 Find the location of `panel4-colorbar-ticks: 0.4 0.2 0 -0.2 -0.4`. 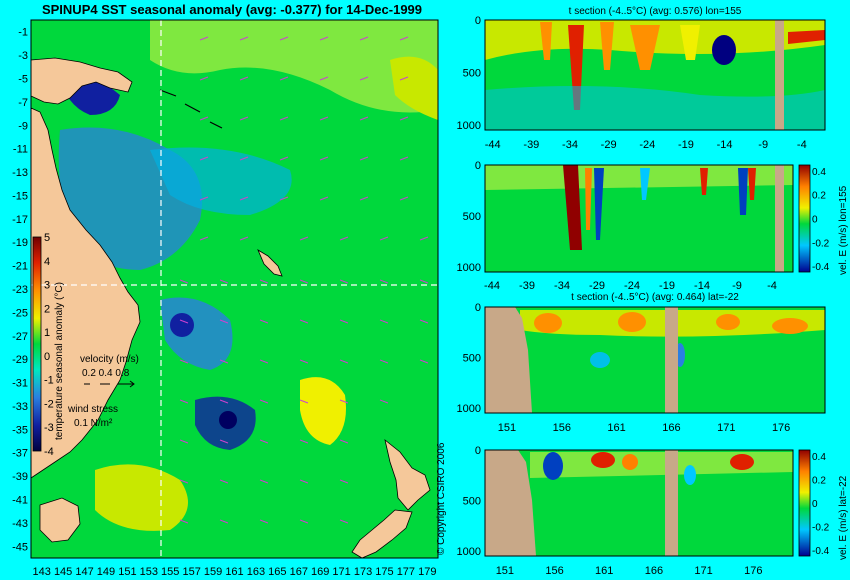

panel4-colorbar-ticks: 0.4 0.2 0 -0.2 -0.4 is located at coordinates (821, 504).